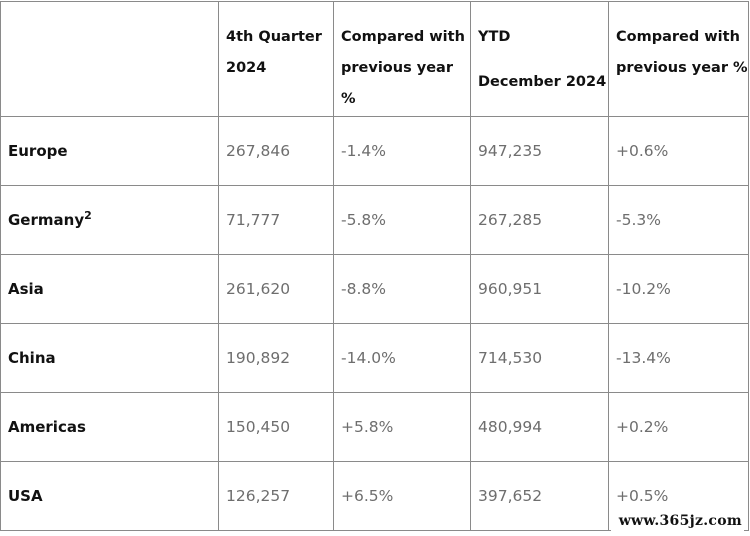 Image resolution: width=750 pixels, height=536 pixels. Describe the element at coordinates (542, 82) in the screenshot. I see `header-ytd-line2: December 2024` at that location.